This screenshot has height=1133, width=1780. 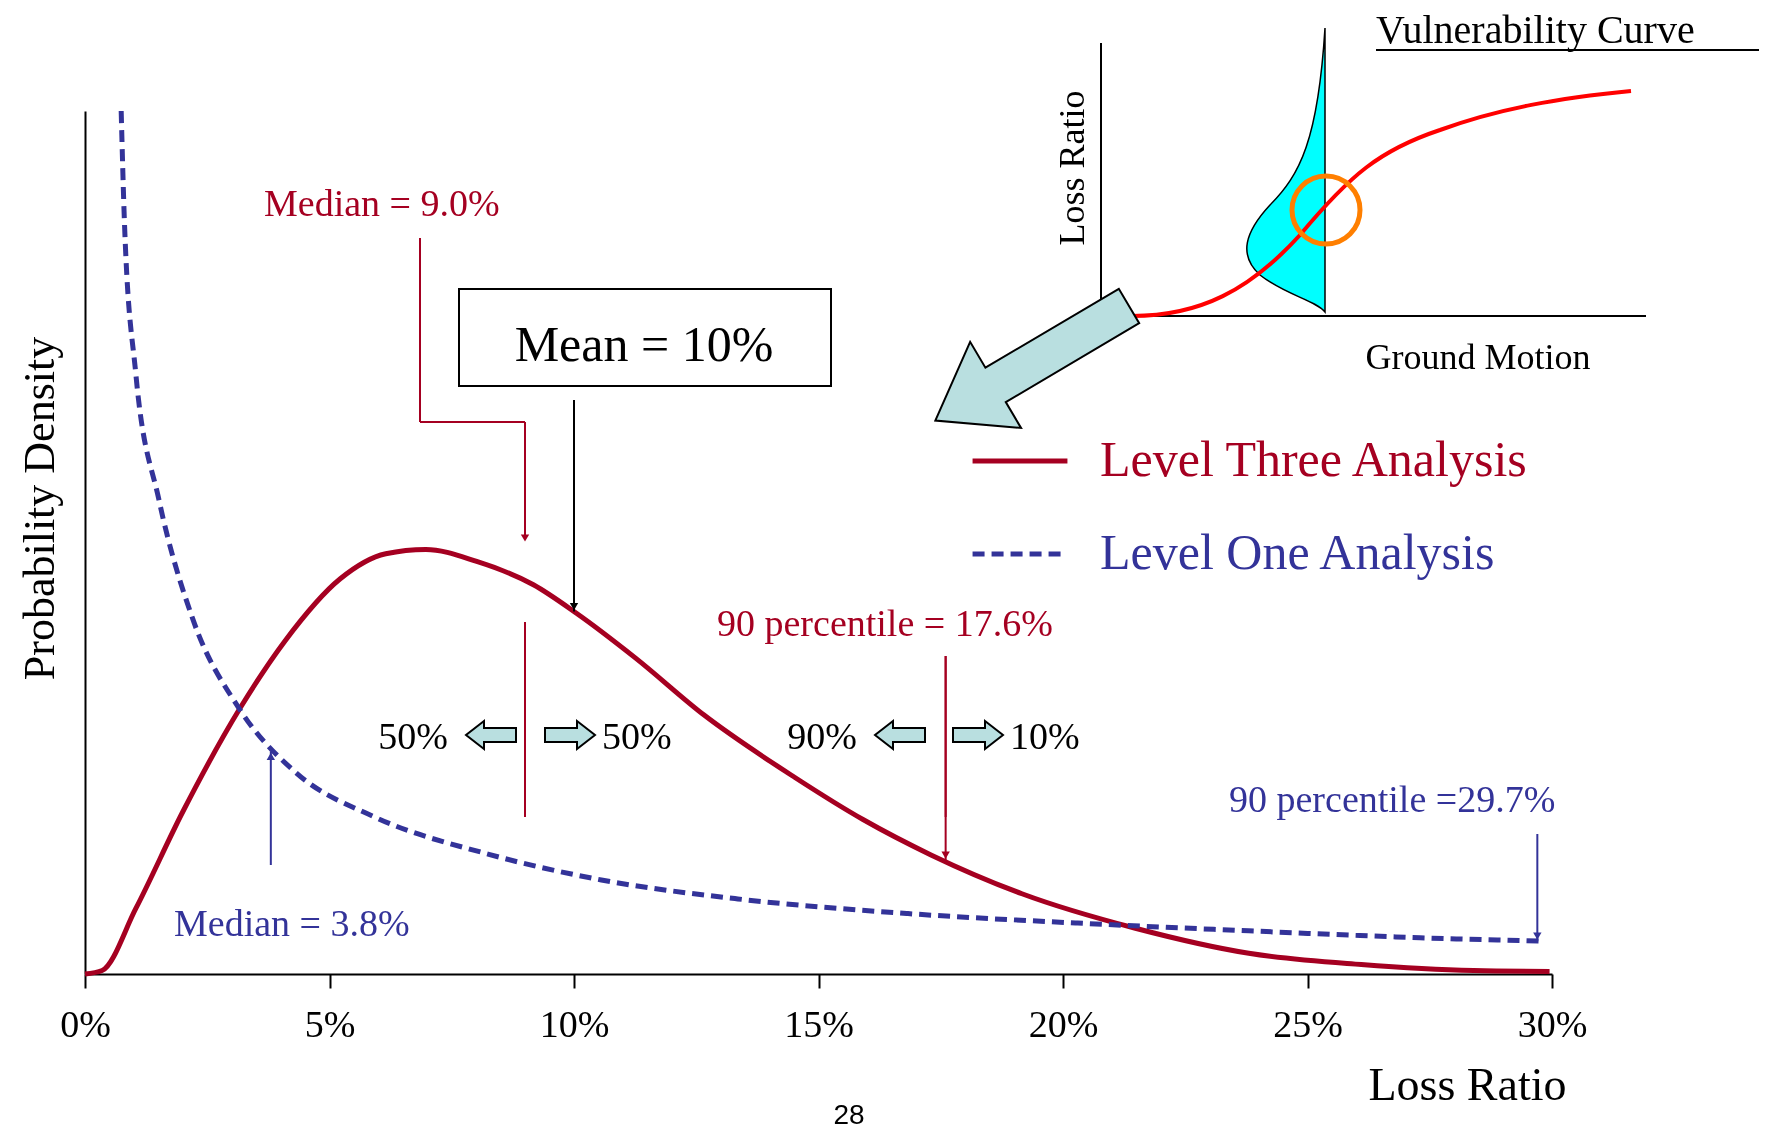 I want to click on annotation: 90 percentile =29.7%, so click(x=1392, y=799).